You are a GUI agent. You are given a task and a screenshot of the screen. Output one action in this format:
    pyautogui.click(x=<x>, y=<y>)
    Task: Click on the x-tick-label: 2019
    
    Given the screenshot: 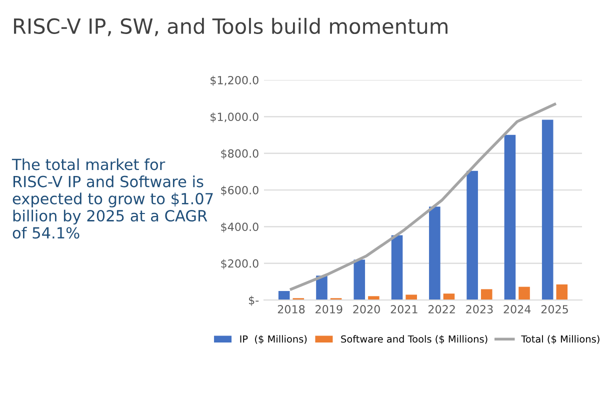 What is the action you would take?
    pyautogui.click(x=329, y=309)
    